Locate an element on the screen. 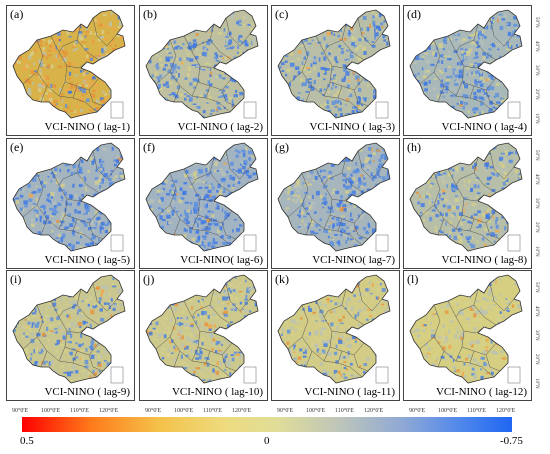 The image size is (550, 454). colorbar-min-label: 0.5 is located at coordinates (27, 441).